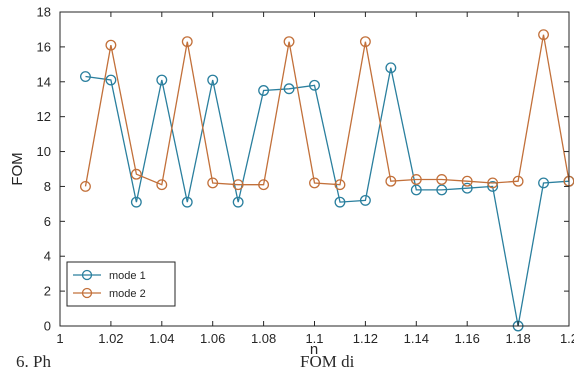 Image resolution: width=574 pixels, height=374 pixels. What do you see at coordinates (263, 338) in the screenshot?
I see `x-tick-label: 1.08` at bounding box center [263, 338].